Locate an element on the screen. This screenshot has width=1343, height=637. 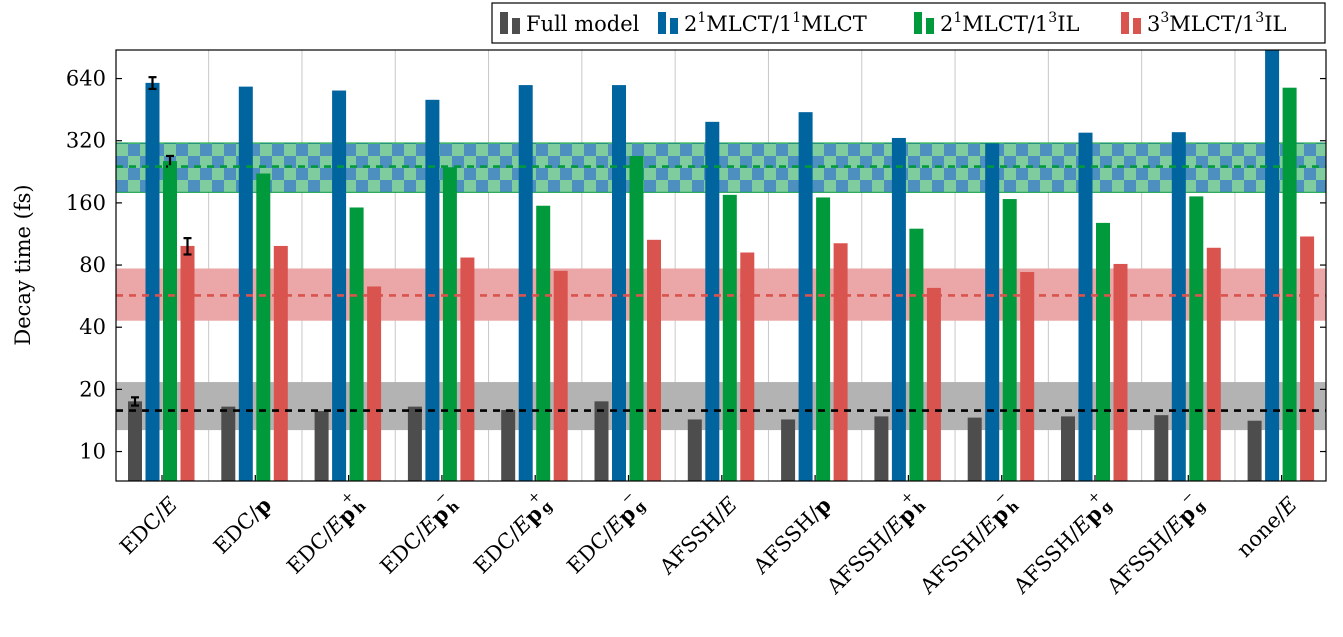
error-bars is located at coordinates (161, 241).